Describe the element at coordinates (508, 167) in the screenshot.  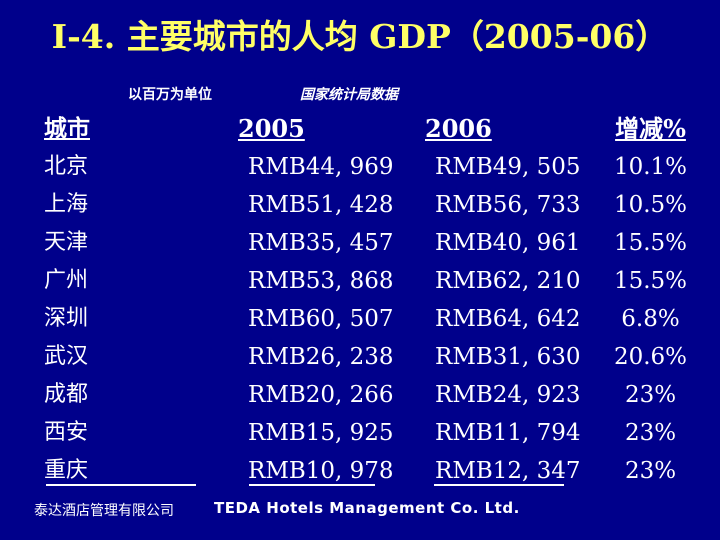
I see `gdp-2006-cell: RMB49, 505` at that location.